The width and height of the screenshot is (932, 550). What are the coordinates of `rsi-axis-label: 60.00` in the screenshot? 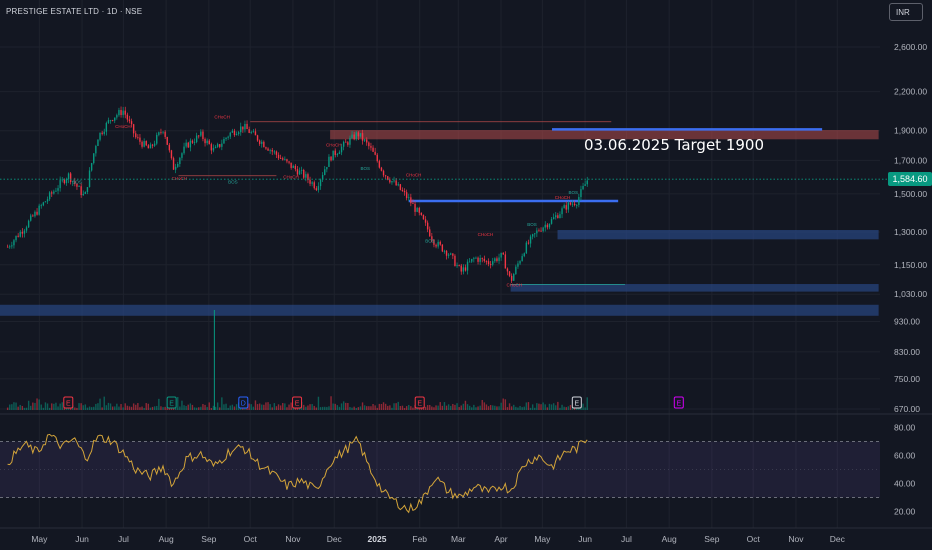 It's located at (905, 456).